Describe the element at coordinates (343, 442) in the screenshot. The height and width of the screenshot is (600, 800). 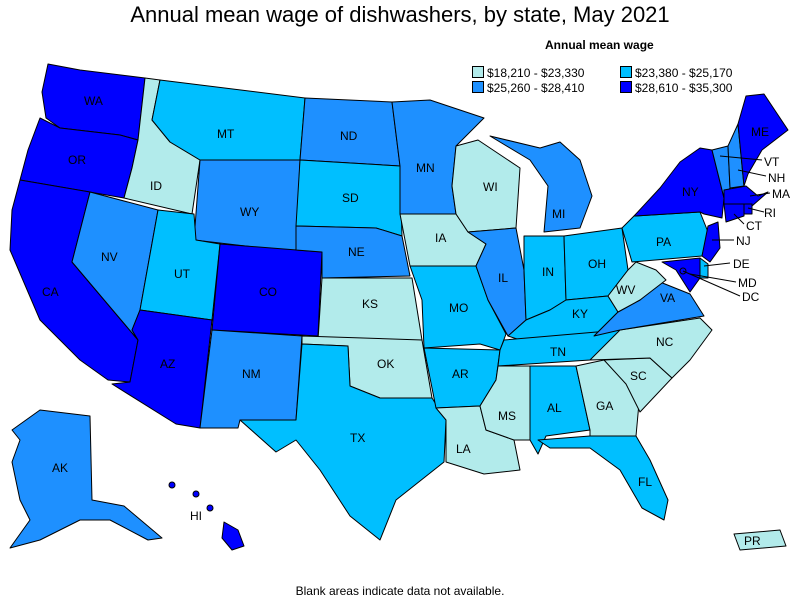
I see `state-TX` at that location.